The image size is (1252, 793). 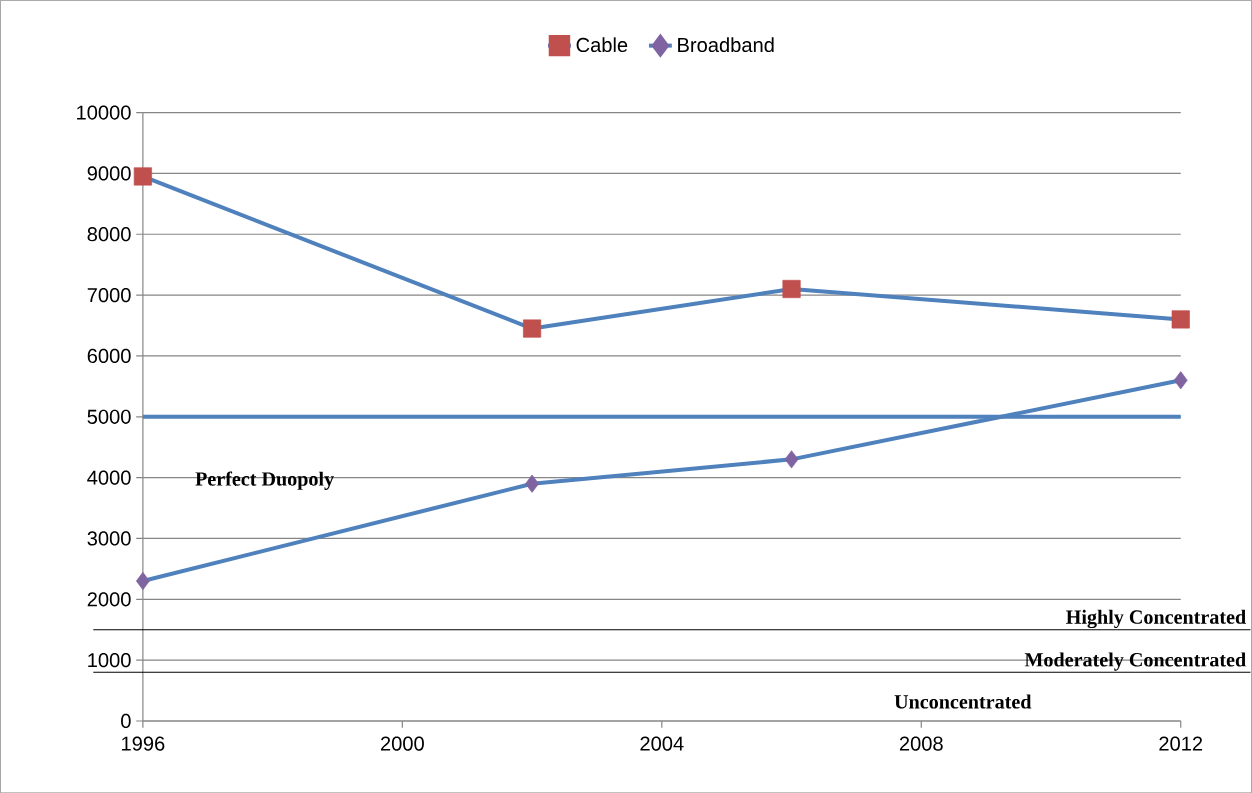 What do you see at coordinates (109, 355) in the screenshot?
I see `y-tick-label: 6000` at bounding box center [109, 355].